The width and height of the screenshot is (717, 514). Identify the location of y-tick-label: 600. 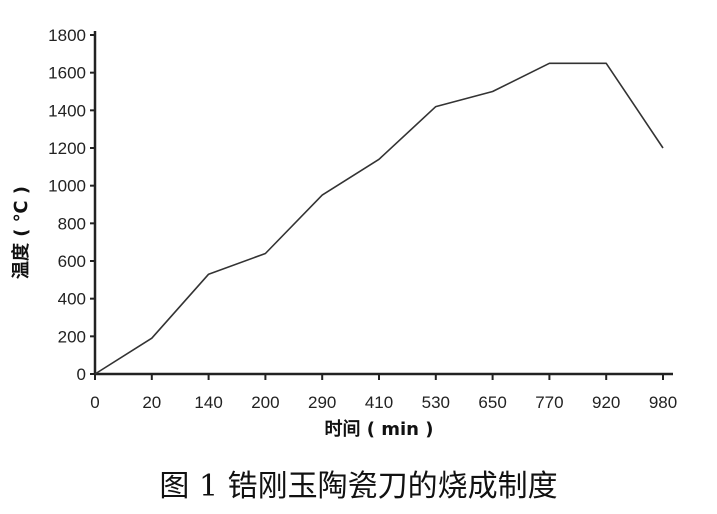
(72, 261).